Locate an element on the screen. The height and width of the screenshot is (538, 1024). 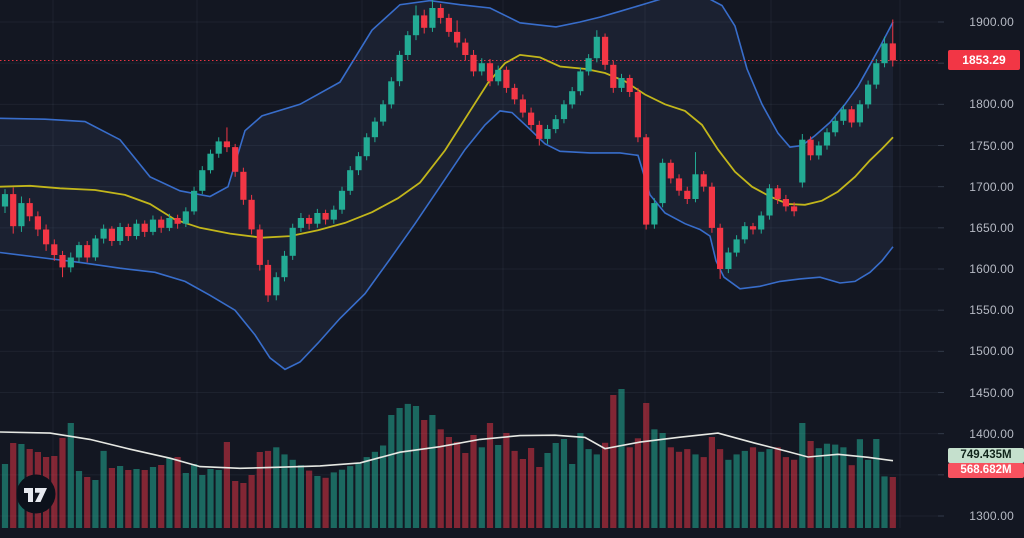
volume-ma-line is located at coordinates (447, 450).